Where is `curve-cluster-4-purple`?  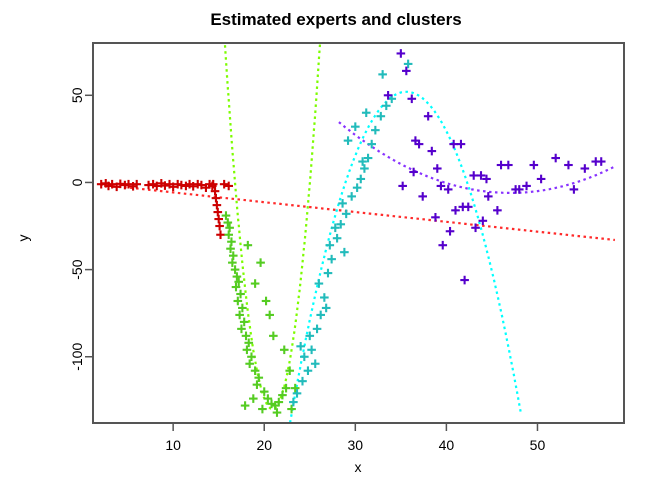 curve-cluster-4-purple is located at coordinates (477, 157).